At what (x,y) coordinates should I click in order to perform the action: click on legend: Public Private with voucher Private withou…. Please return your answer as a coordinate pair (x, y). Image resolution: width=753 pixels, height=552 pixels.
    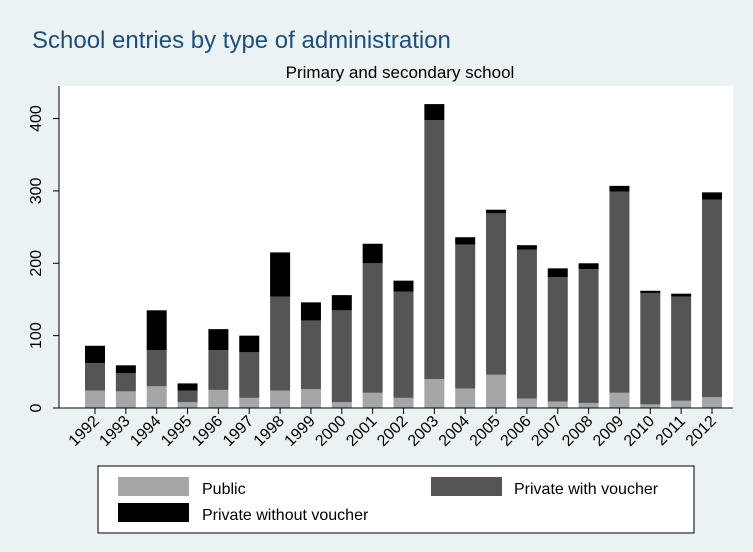
    Looking at the image, I should click on (396, 499).